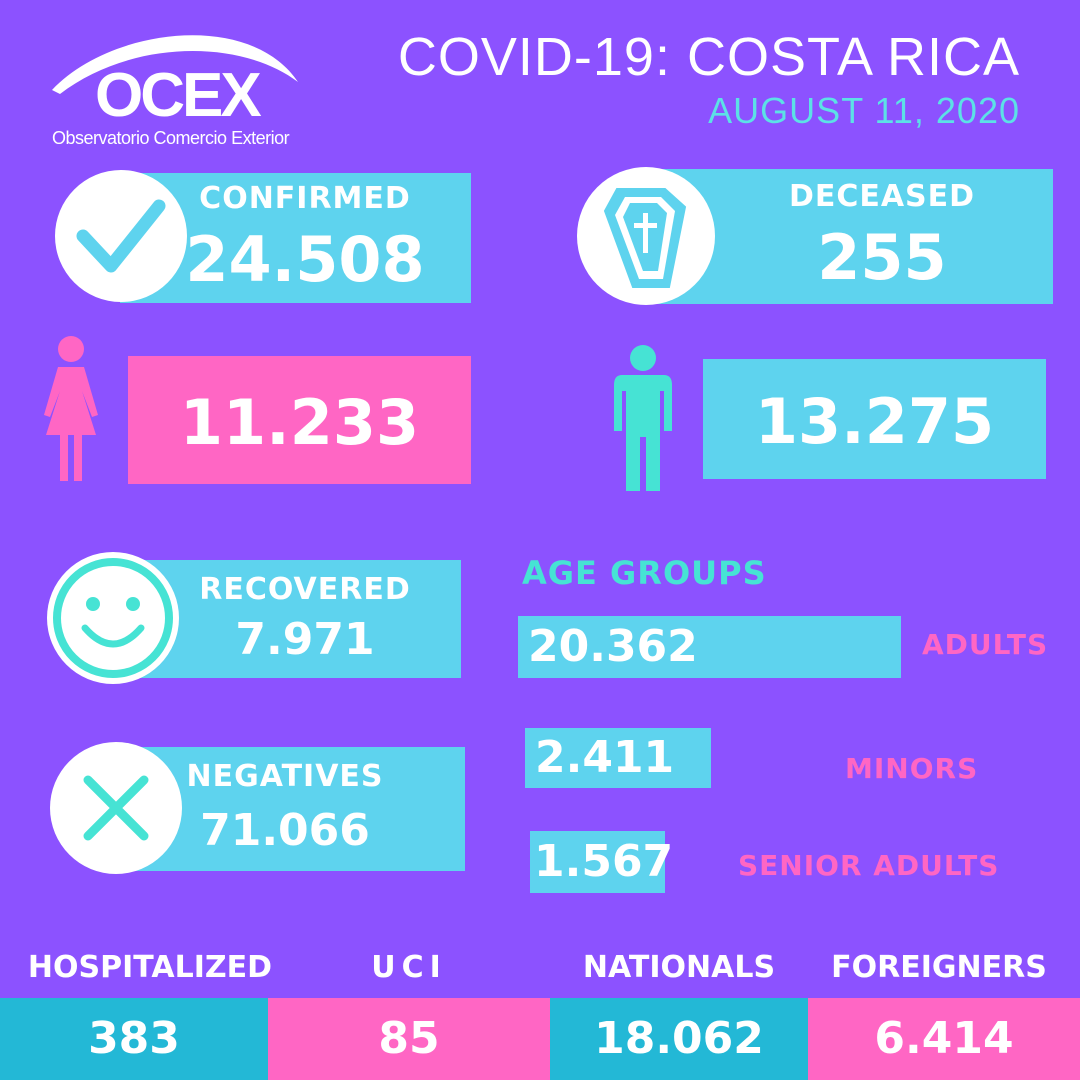 The image size is (1080, 1080). Describe the element at coordinates (912, 768) in the screenshot. I see `age-minors-label: MINORS` at that location.